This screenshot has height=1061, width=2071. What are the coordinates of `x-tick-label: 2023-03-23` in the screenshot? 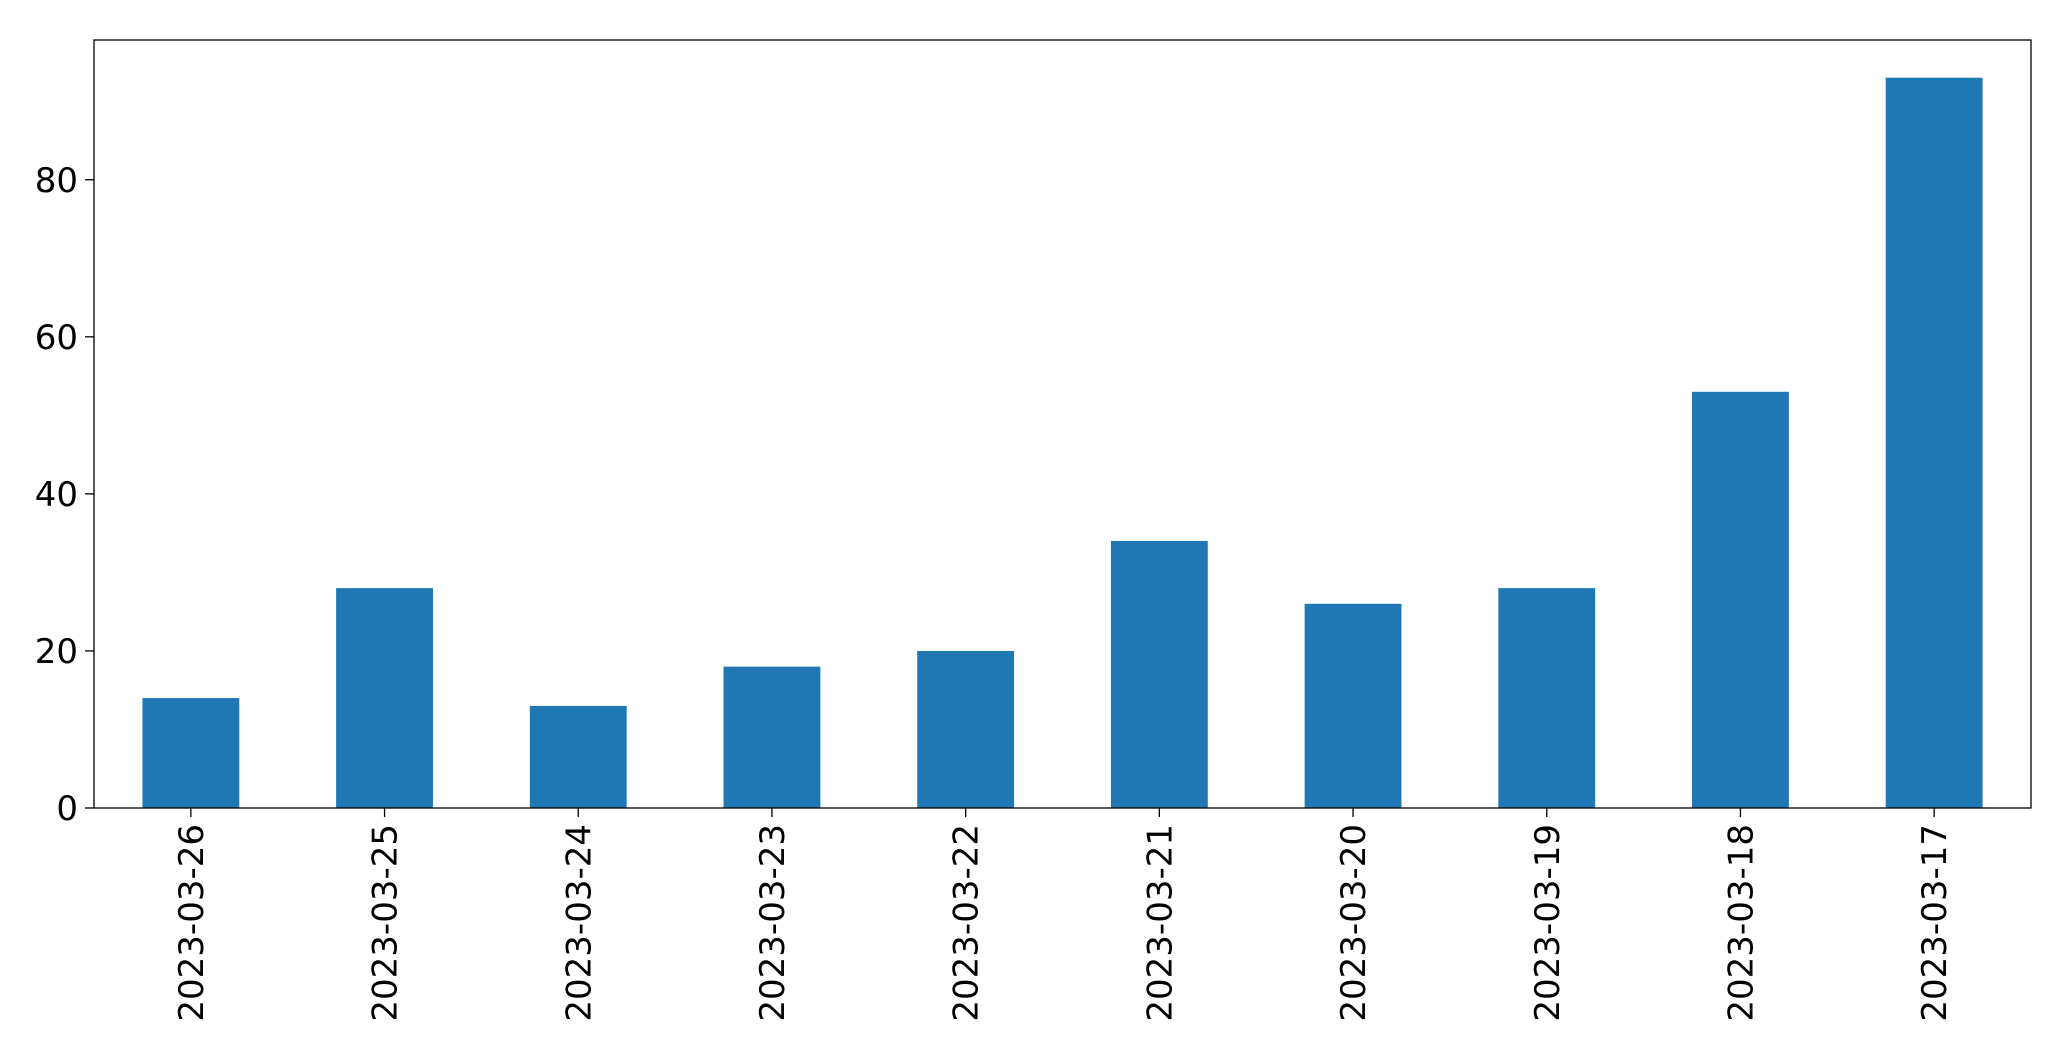 It's located at (773, 923).